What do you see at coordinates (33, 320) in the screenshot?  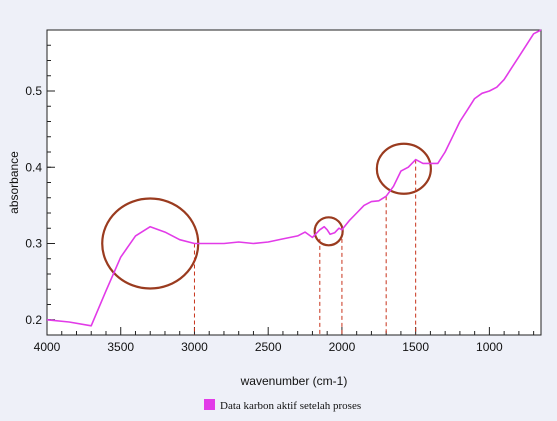 I see `y-tick-label: 0.2` at bounding box center [33, 320].